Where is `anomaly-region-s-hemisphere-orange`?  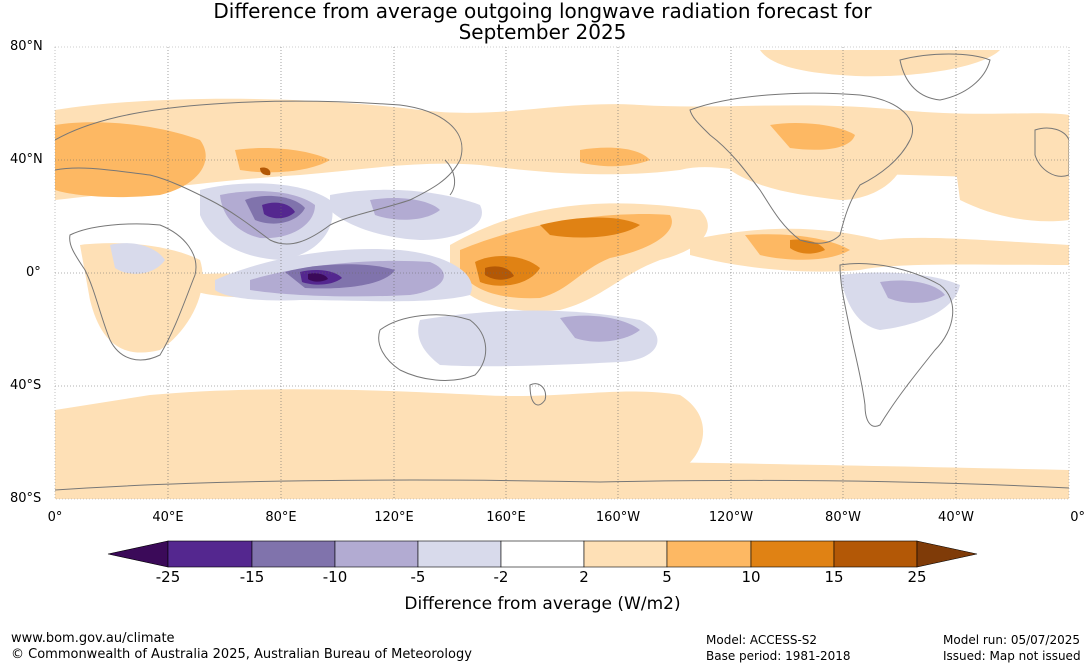
anomaly-region-s-hemisphere-orange is located at coordinates (379, 434).